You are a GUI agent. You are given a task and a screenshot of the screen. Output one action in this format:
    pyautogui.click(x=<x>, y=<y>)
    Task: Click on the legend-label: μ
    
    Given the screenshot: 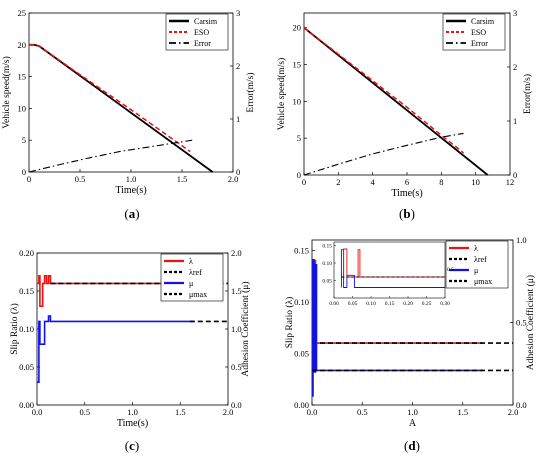 What is the action you would take?
    pyautogui.click(x=476, y=270)
    